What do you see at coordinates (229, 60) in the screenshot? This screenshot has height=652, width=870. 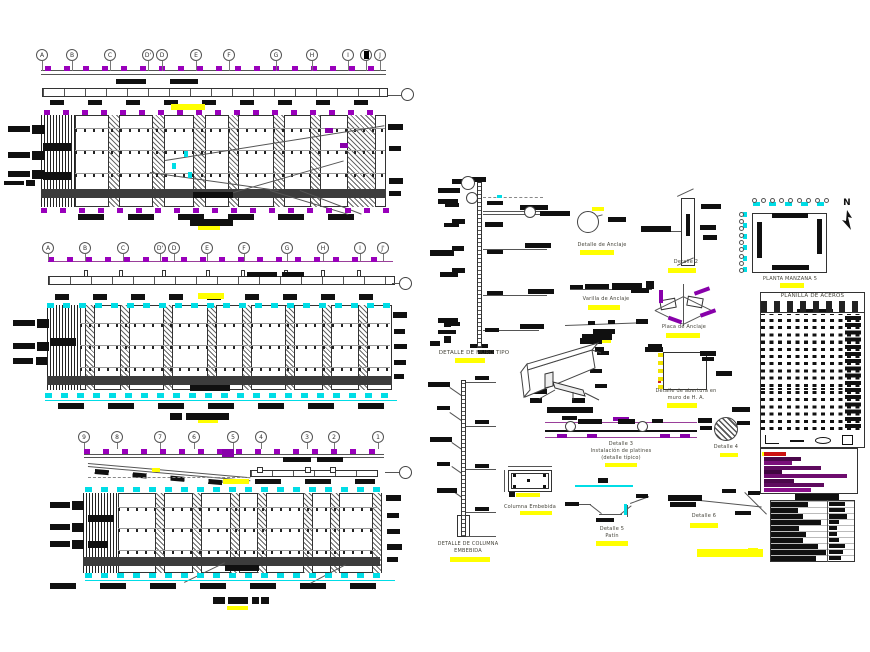 I see `grid-bubble: F` at bounding box center [229, 60].